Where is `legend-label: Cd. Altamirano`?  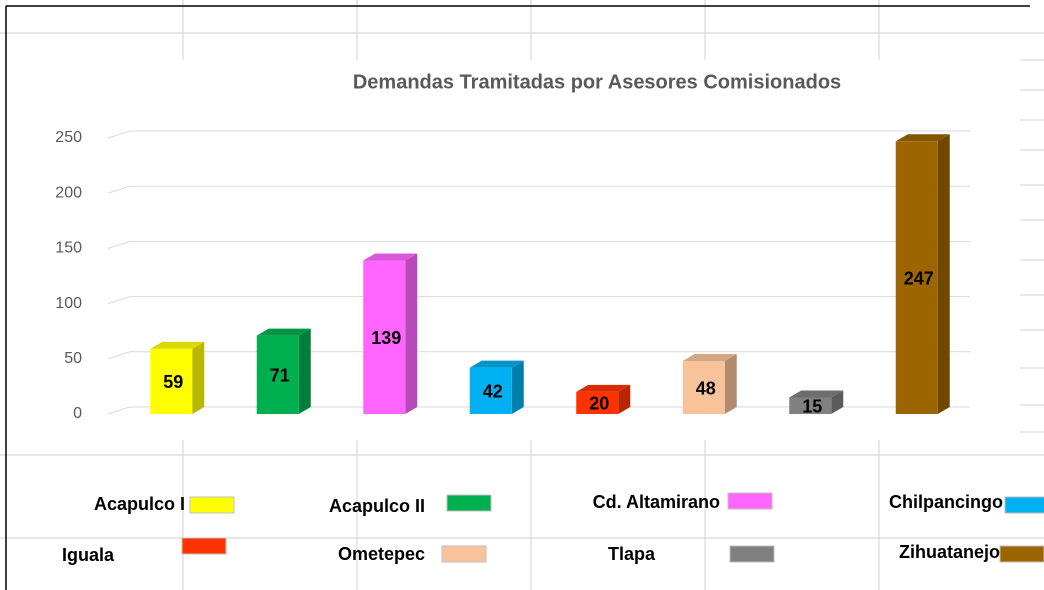
legend-label: Cd. Altamirano is located at coordinates (656, 502).